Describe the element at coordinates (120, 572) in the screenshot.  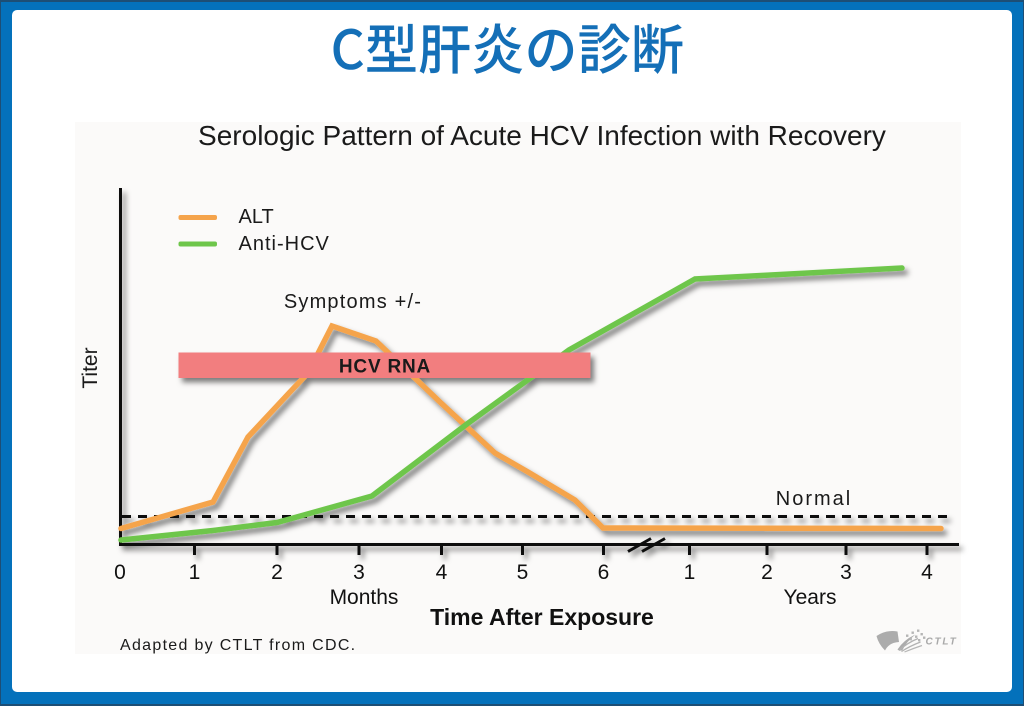
I see `svg-text: 0` at that location.